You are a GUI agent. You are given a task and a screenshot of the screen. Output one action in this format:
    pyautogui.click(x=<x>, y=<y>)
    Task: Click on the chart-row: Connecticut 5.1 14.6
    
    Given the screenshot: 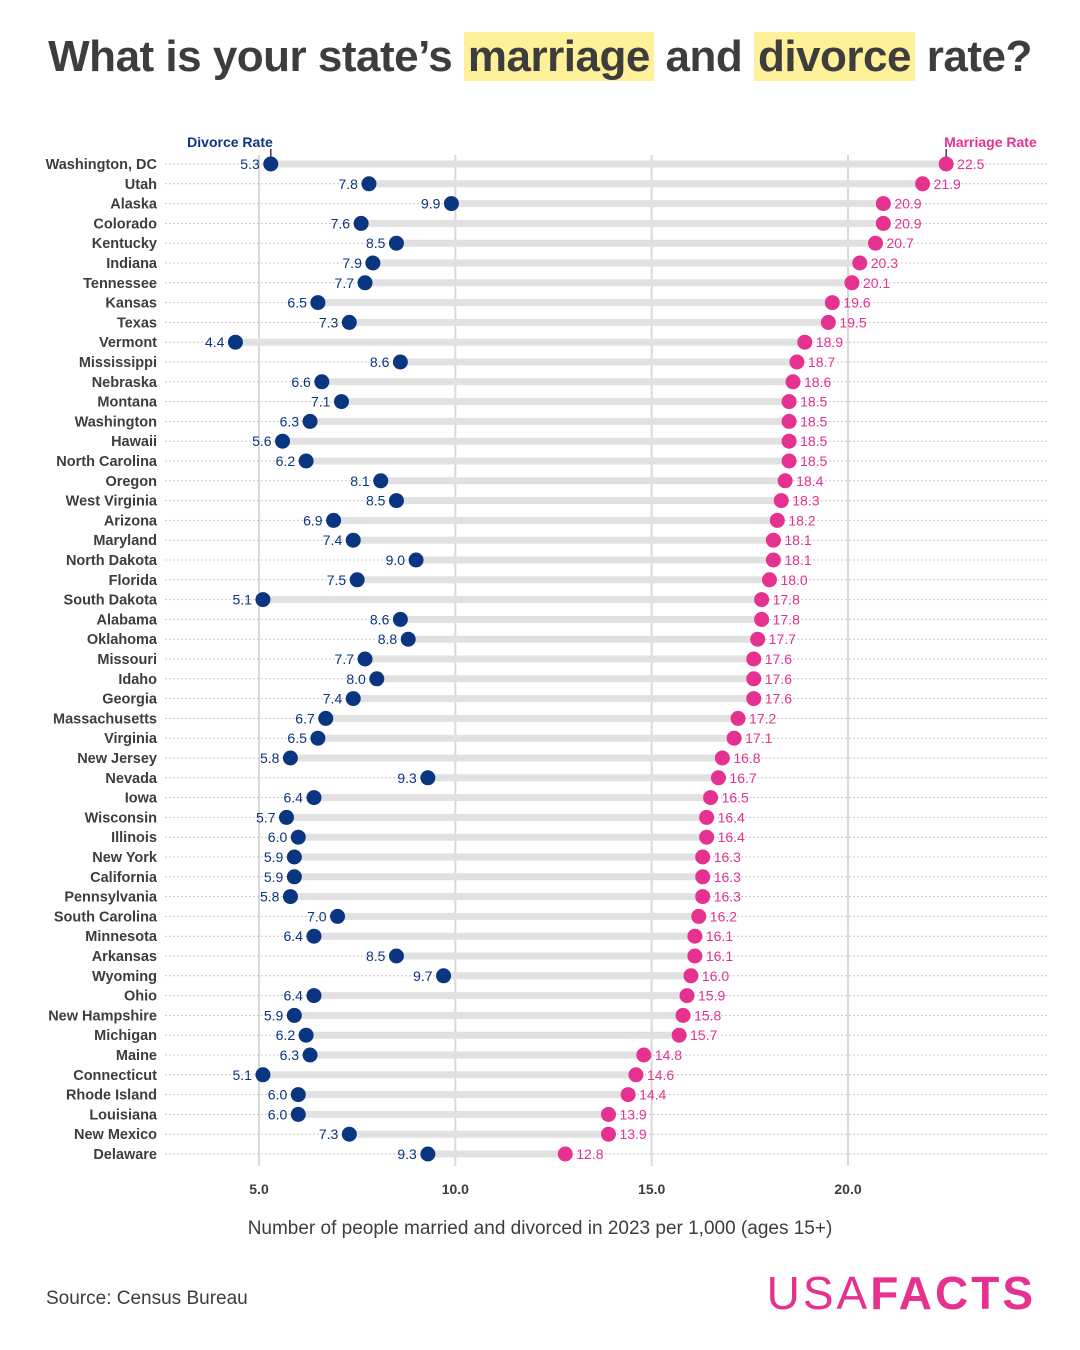 What is the action you would take?
    pyautogui.click(x=560, y=1075)
    